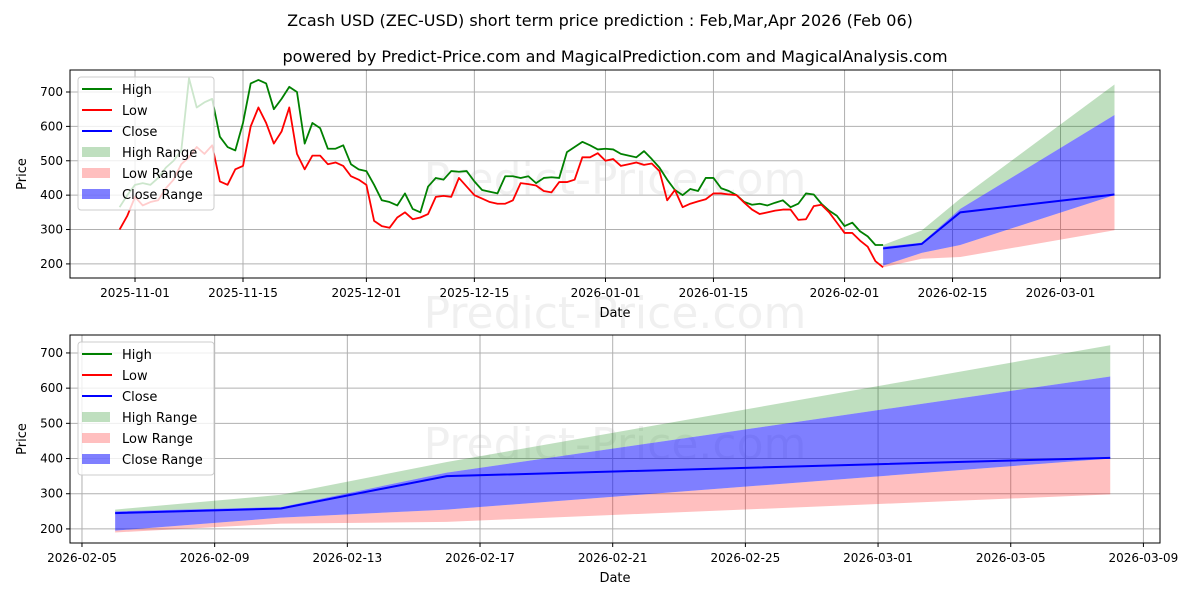 This screenshot has height=600, width=1200. What do you see at coordinates (613, 558) in the screenshot?
I see `x-tick-label: 2026-02-21` at bounding box center [613, 558].